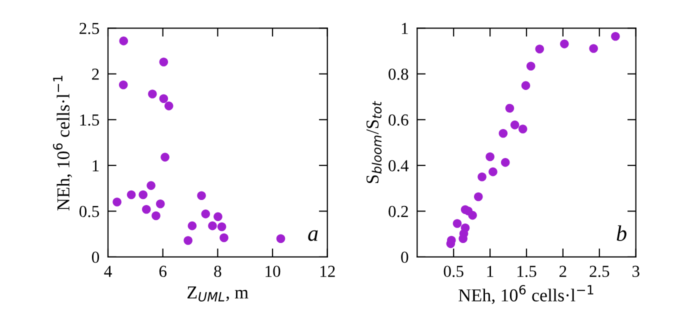 This screenshot has width=675, height=335. What do you see at coordinates (90, 120) in the screenshot?
I see `y-tick-label: 1.5` at bounding box center [90, 120].